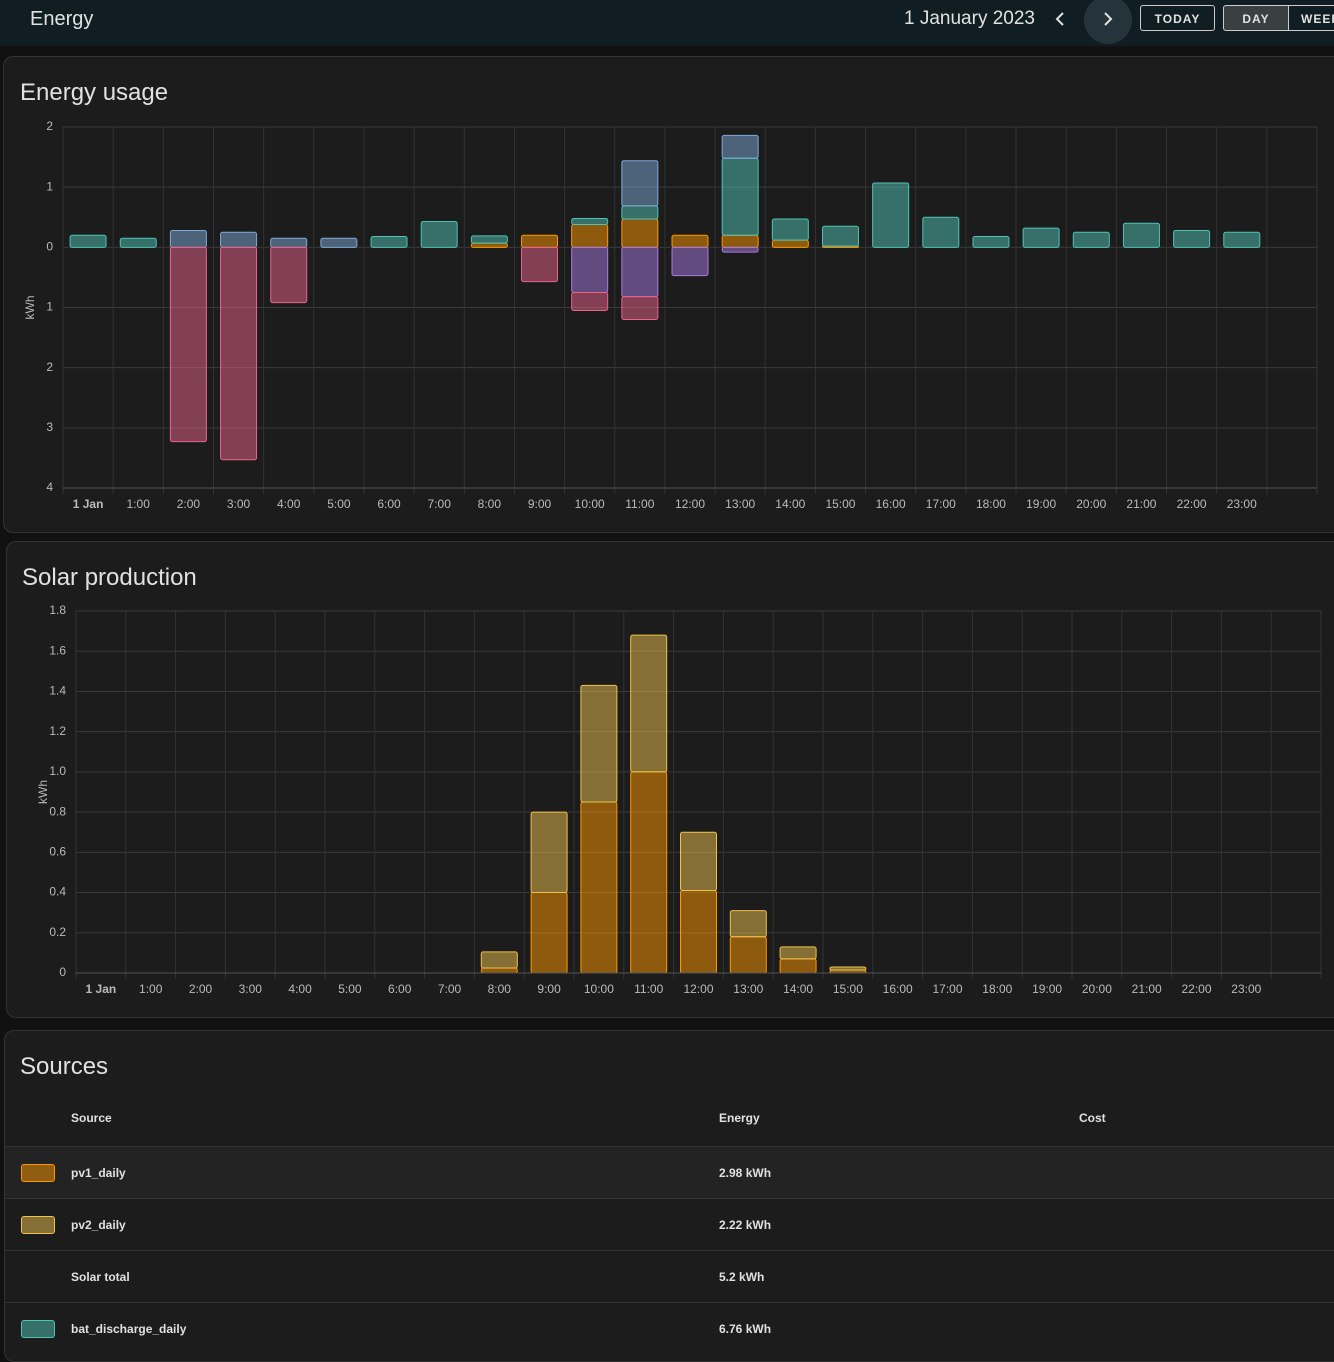 This screenshot has height=1362, width=1334. Describe the element at coordinates (1177, 18) in the screenshot. I see `today-button: TODAY` at that location.